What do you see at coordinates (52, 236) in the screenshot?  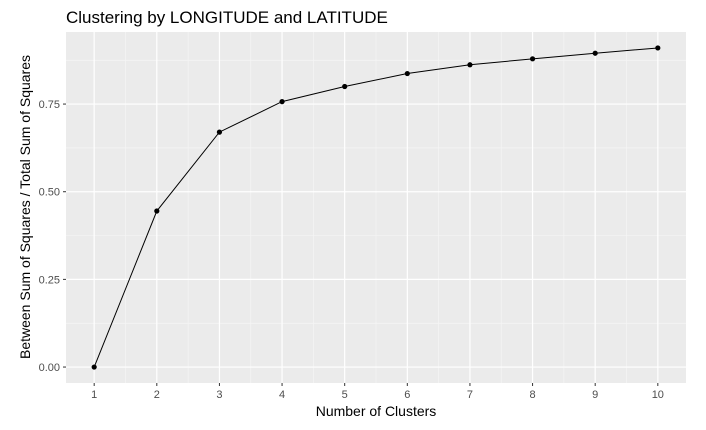 I see `y-axis-ticks: 0.00 0.25 0.50 0.75` at bounding box center [52, 236].